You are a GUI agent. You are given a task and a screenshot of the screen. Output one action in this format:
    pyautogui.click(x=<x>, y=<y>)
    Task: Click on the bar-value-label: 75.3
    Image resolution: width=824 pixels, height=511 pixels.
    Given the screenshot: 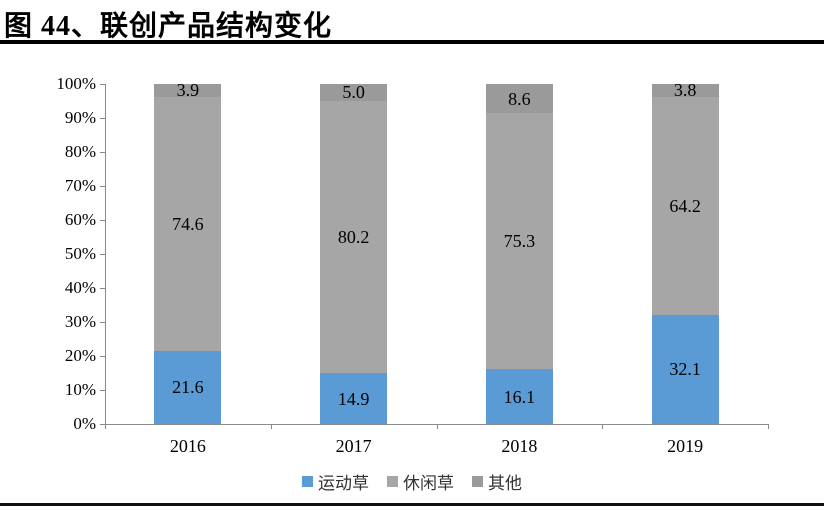 What is the action you would take?
    pyautogui.click(x=519, y=241)
    